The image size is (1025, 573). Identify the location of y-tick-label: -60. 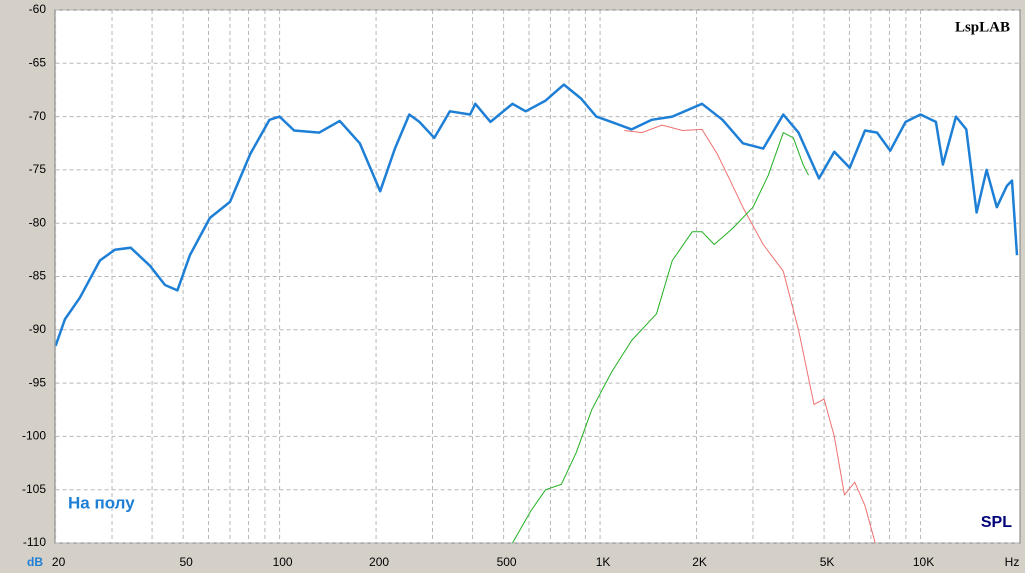
(38, 9).